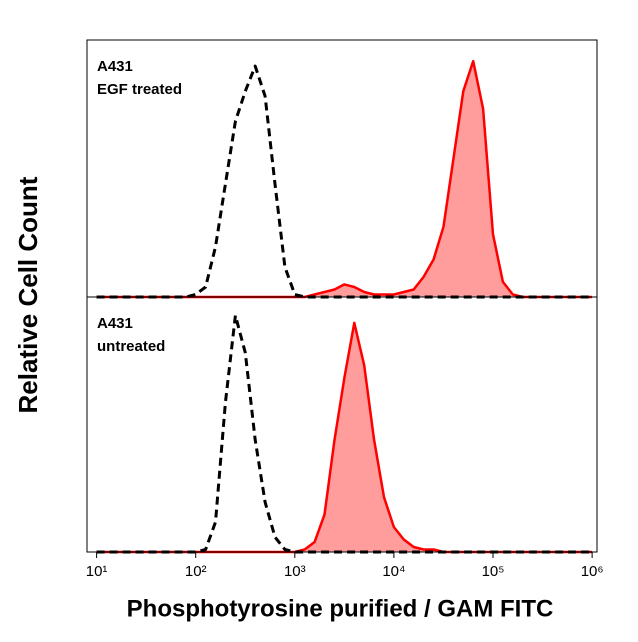 This screenshot has width=638, height=642. I want to click on x-tick-label: 10², so click(196, 571).